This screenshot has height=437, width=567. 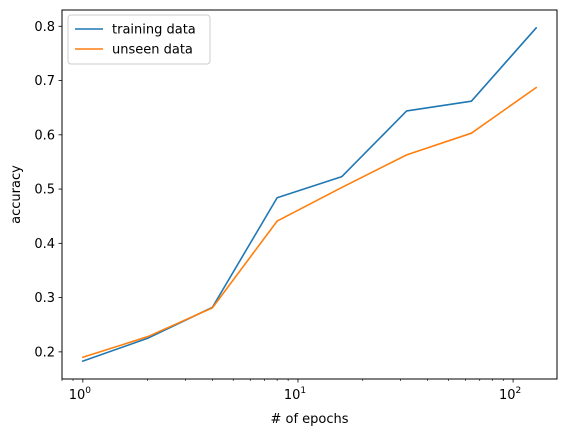 I want to click on legend-box, so click(x=139, y=39).